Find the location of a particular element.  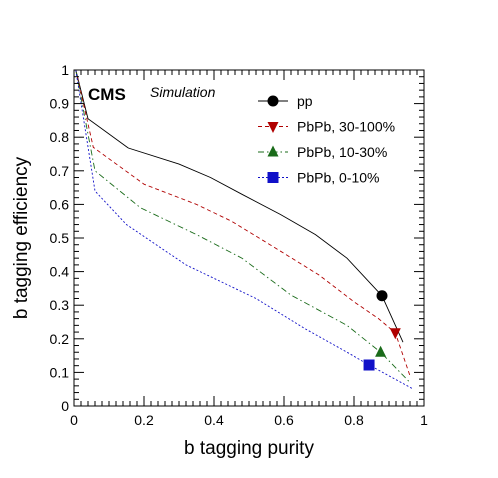

y-tick-label: 0.9 is located at coordinates (60, 104).